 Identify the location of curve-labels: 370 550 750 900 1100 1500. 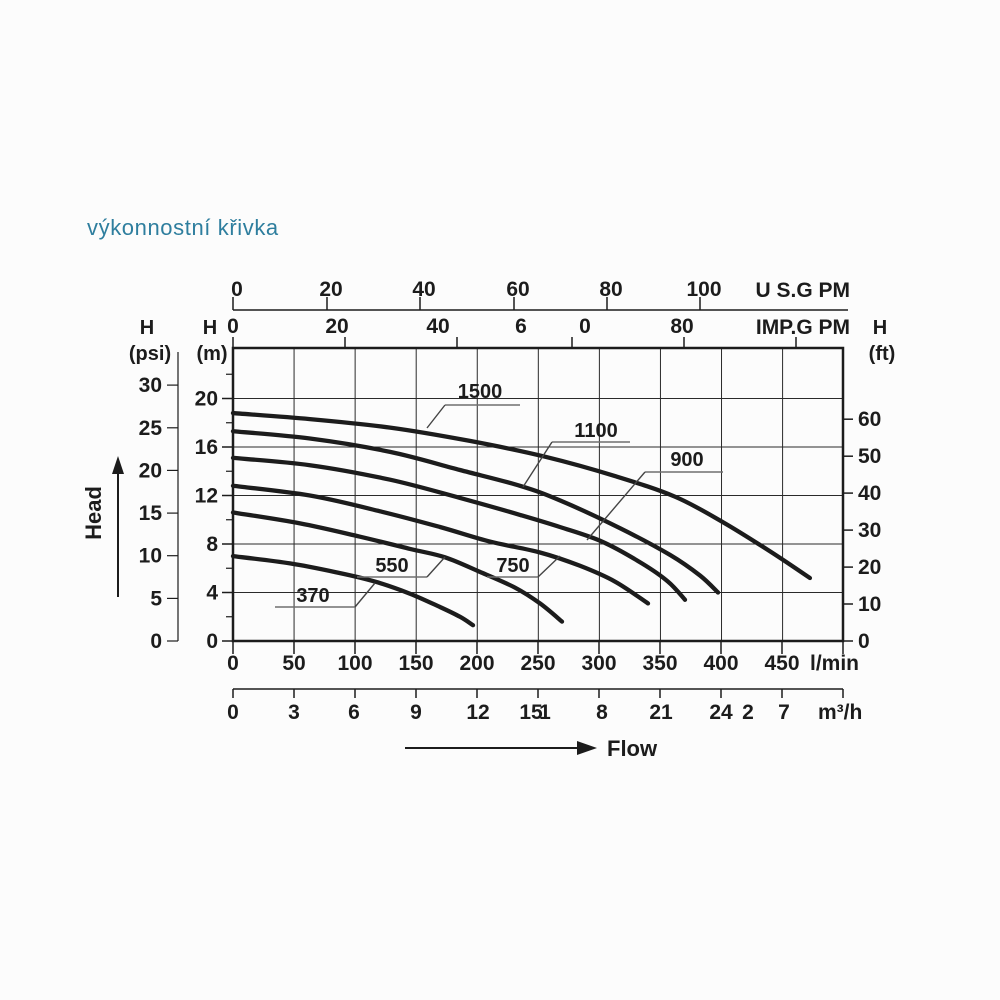
(499, 494).